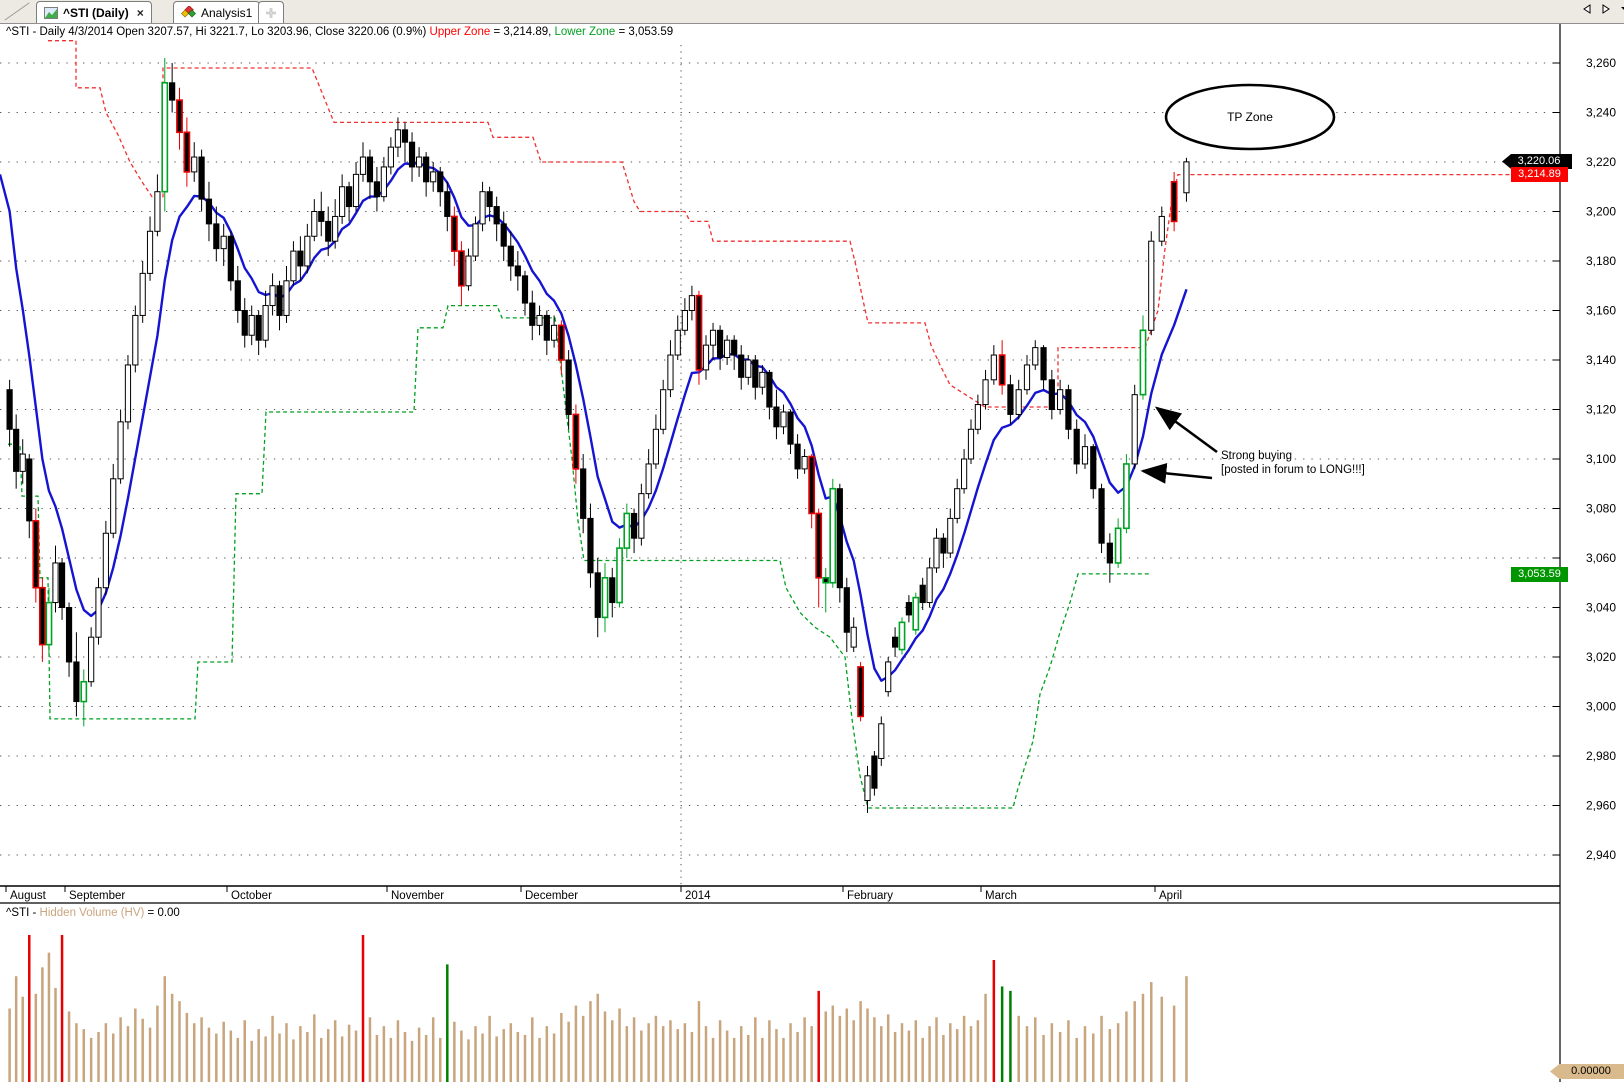 The width and height of the screenshot is (1624, 1082). What do you see at coordinates (1601, 162) in the screenshot?
I see `svg-text: 3,220` at bounding box center [1601, 162].